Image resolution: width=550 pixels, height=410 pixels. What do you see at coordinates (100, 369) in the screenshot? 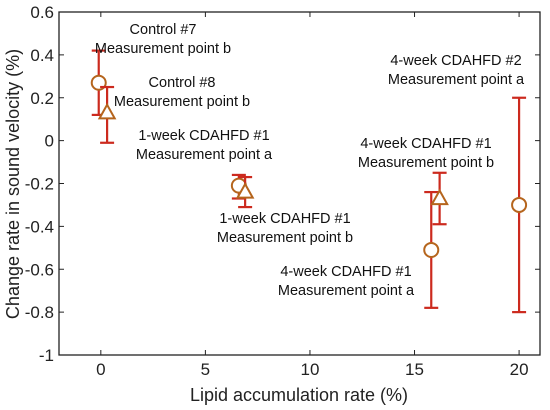
I see `x-tick-label: 0` at bounding box center [100, 369].